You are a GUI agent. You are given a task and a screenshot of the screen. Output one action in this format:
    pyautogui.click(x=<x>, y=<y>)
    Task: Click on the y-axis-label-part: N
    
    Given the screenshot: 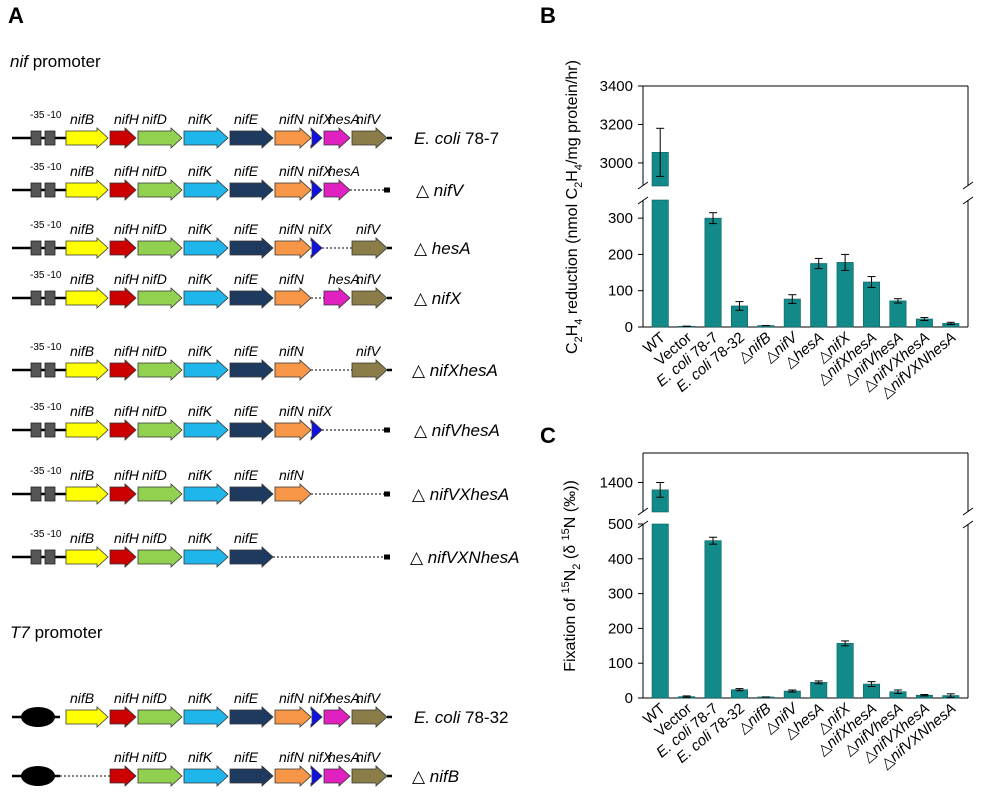 What is the action you would take?
    pyautogui.click(x=570, y=576)
    